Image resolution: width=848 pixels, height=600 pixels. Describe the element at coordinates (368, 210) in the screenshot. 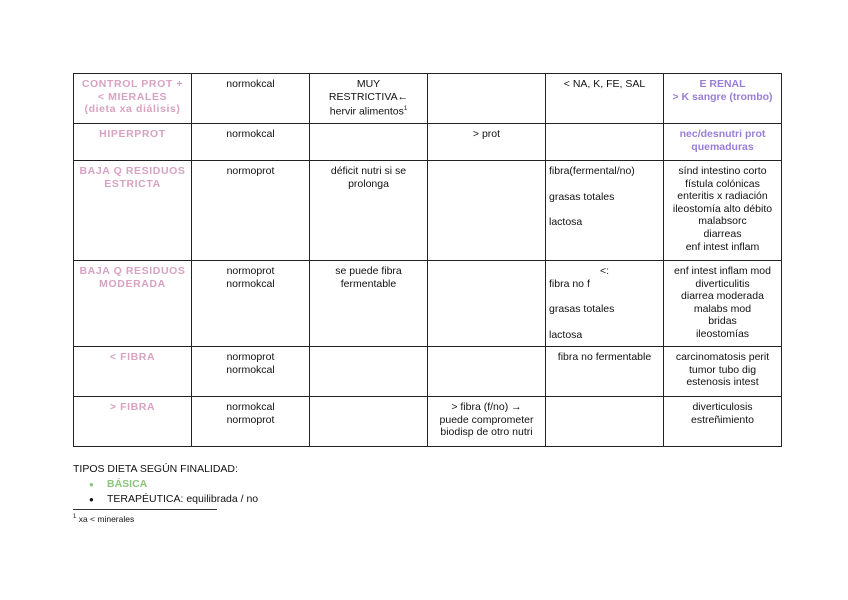

I see `table-cell: déficit nutri si se prolonga` at that location.